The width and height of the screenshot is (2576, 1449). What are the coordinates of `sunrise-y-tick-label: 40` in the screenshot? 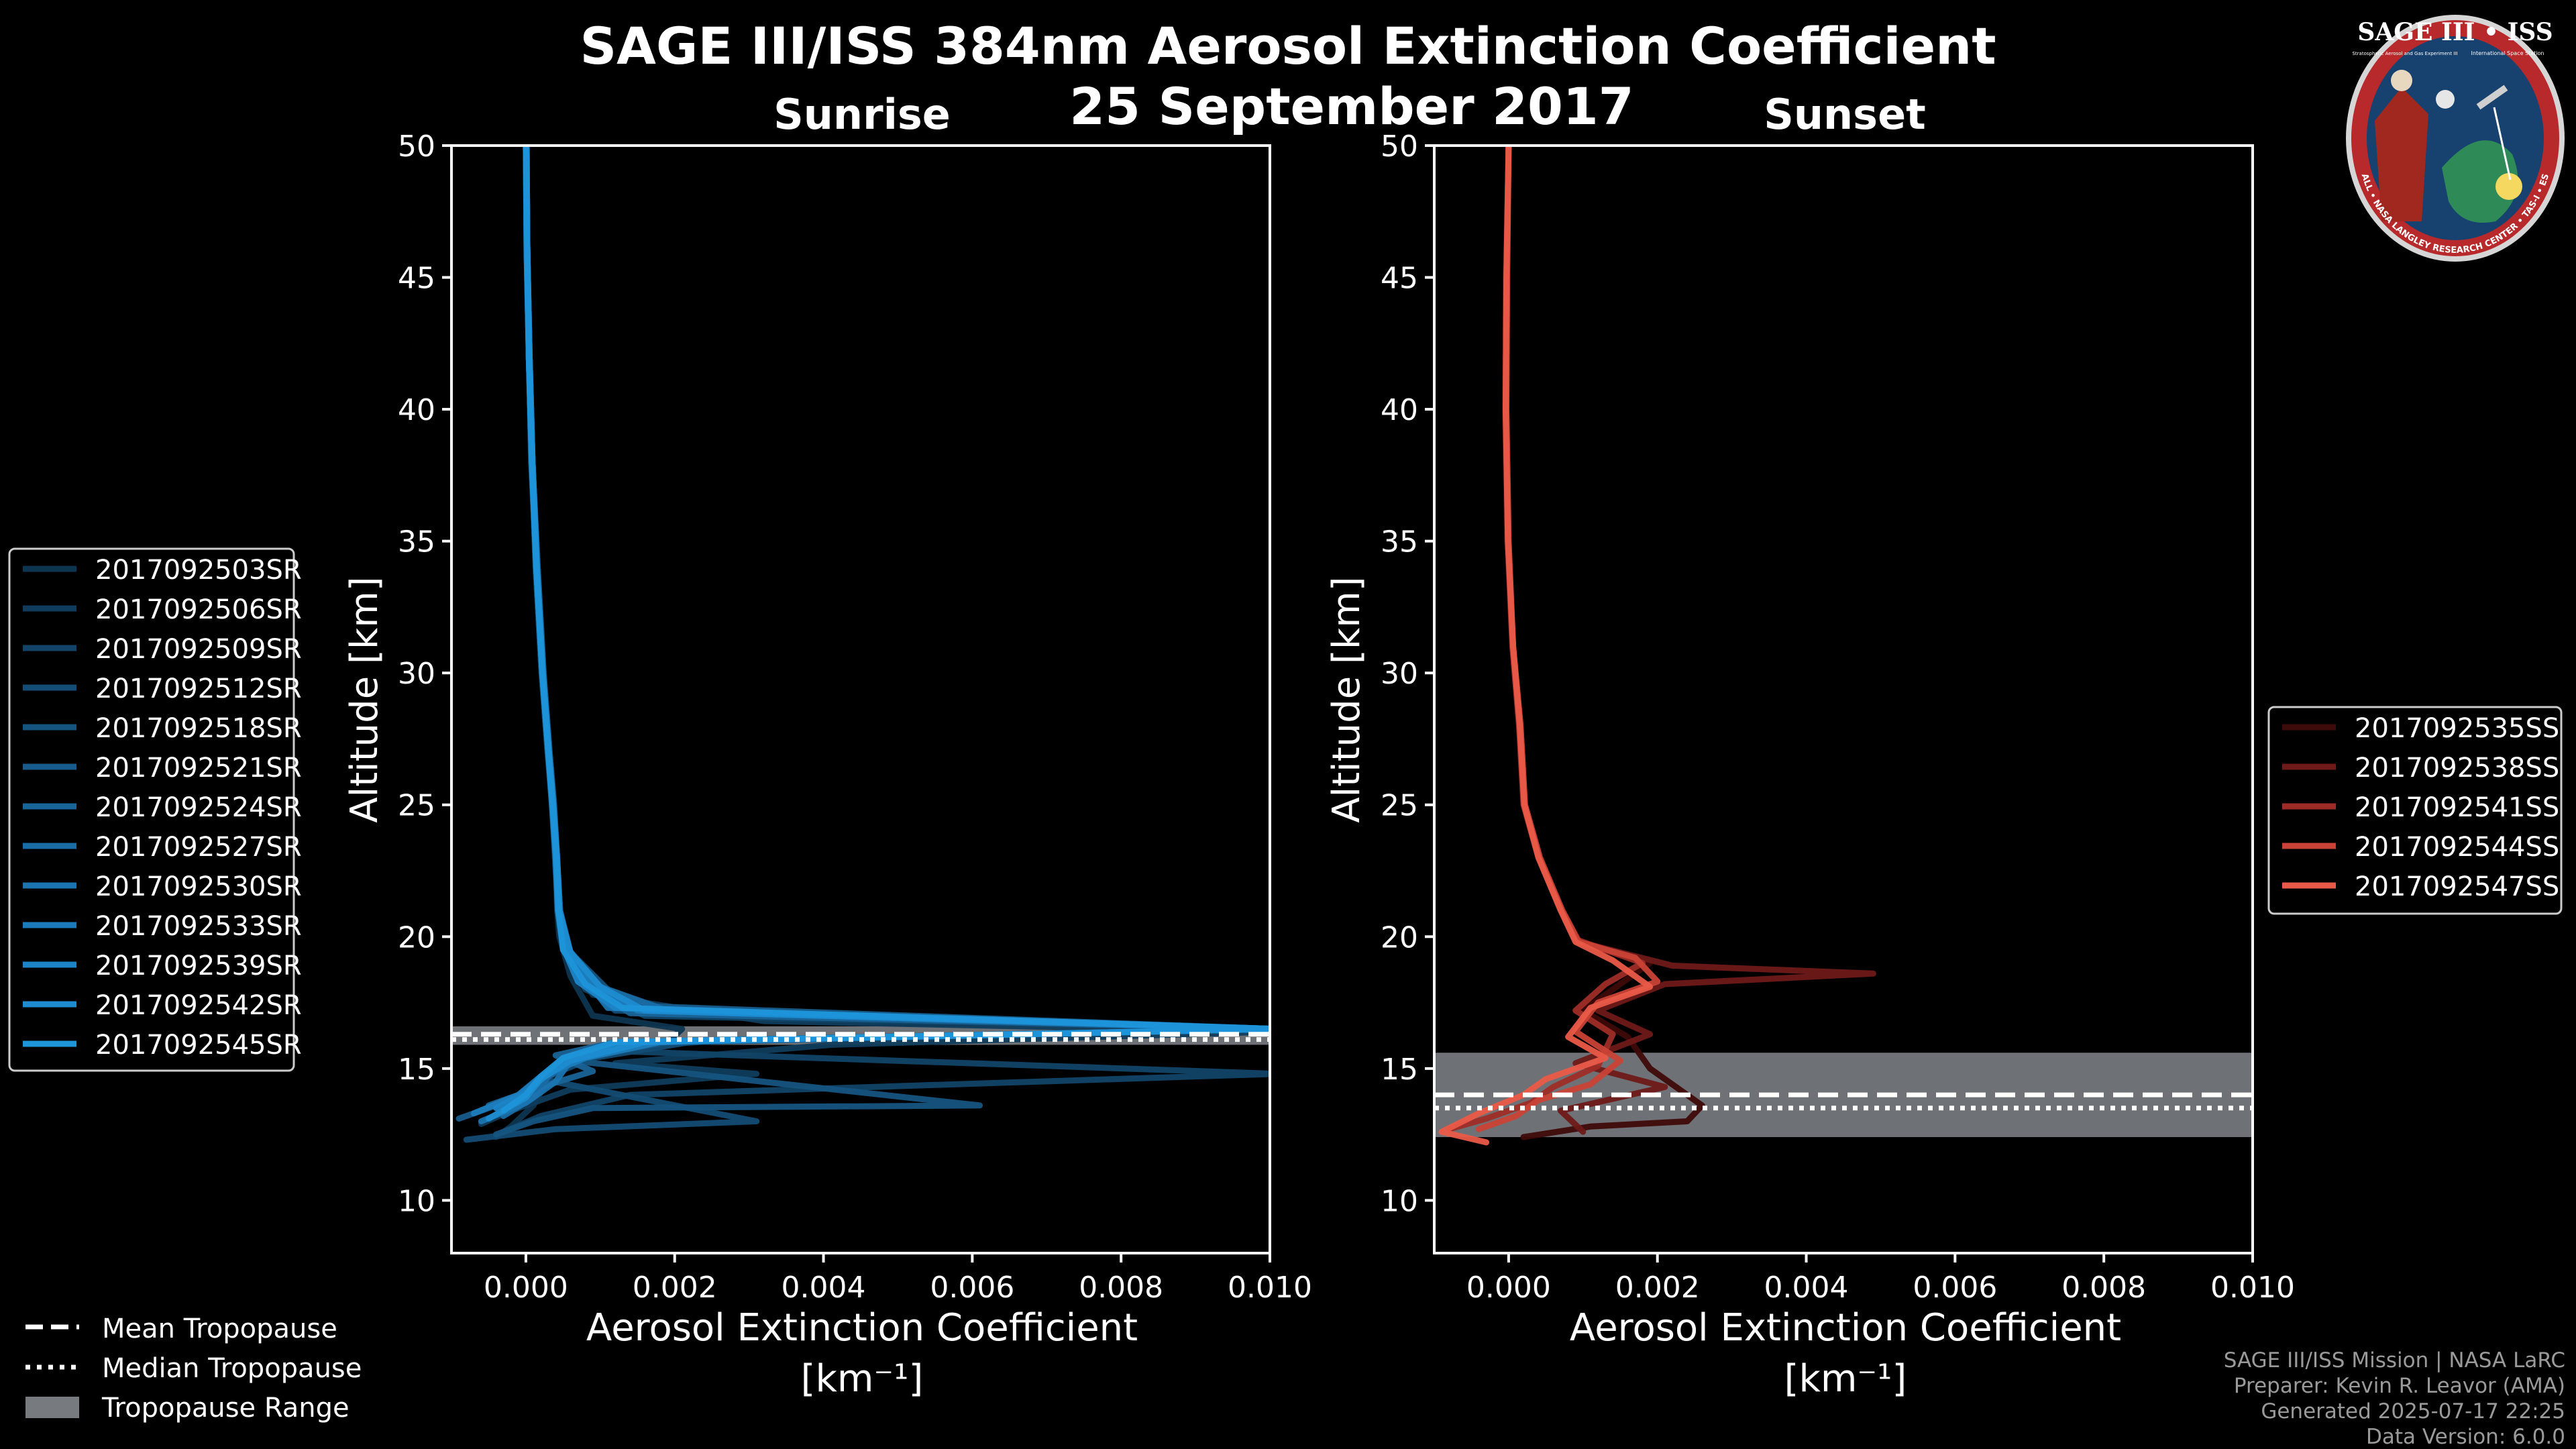 It's located at (416, 410).